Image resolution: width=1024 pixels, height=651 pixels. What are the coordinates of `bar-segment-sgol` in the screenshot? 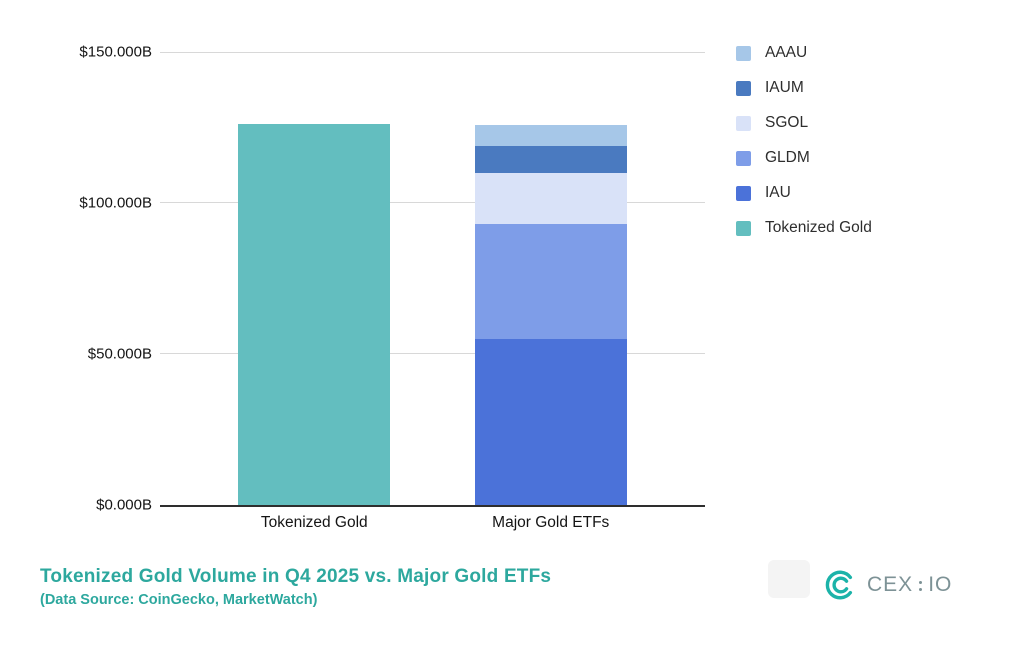 It's located at (550, 198).